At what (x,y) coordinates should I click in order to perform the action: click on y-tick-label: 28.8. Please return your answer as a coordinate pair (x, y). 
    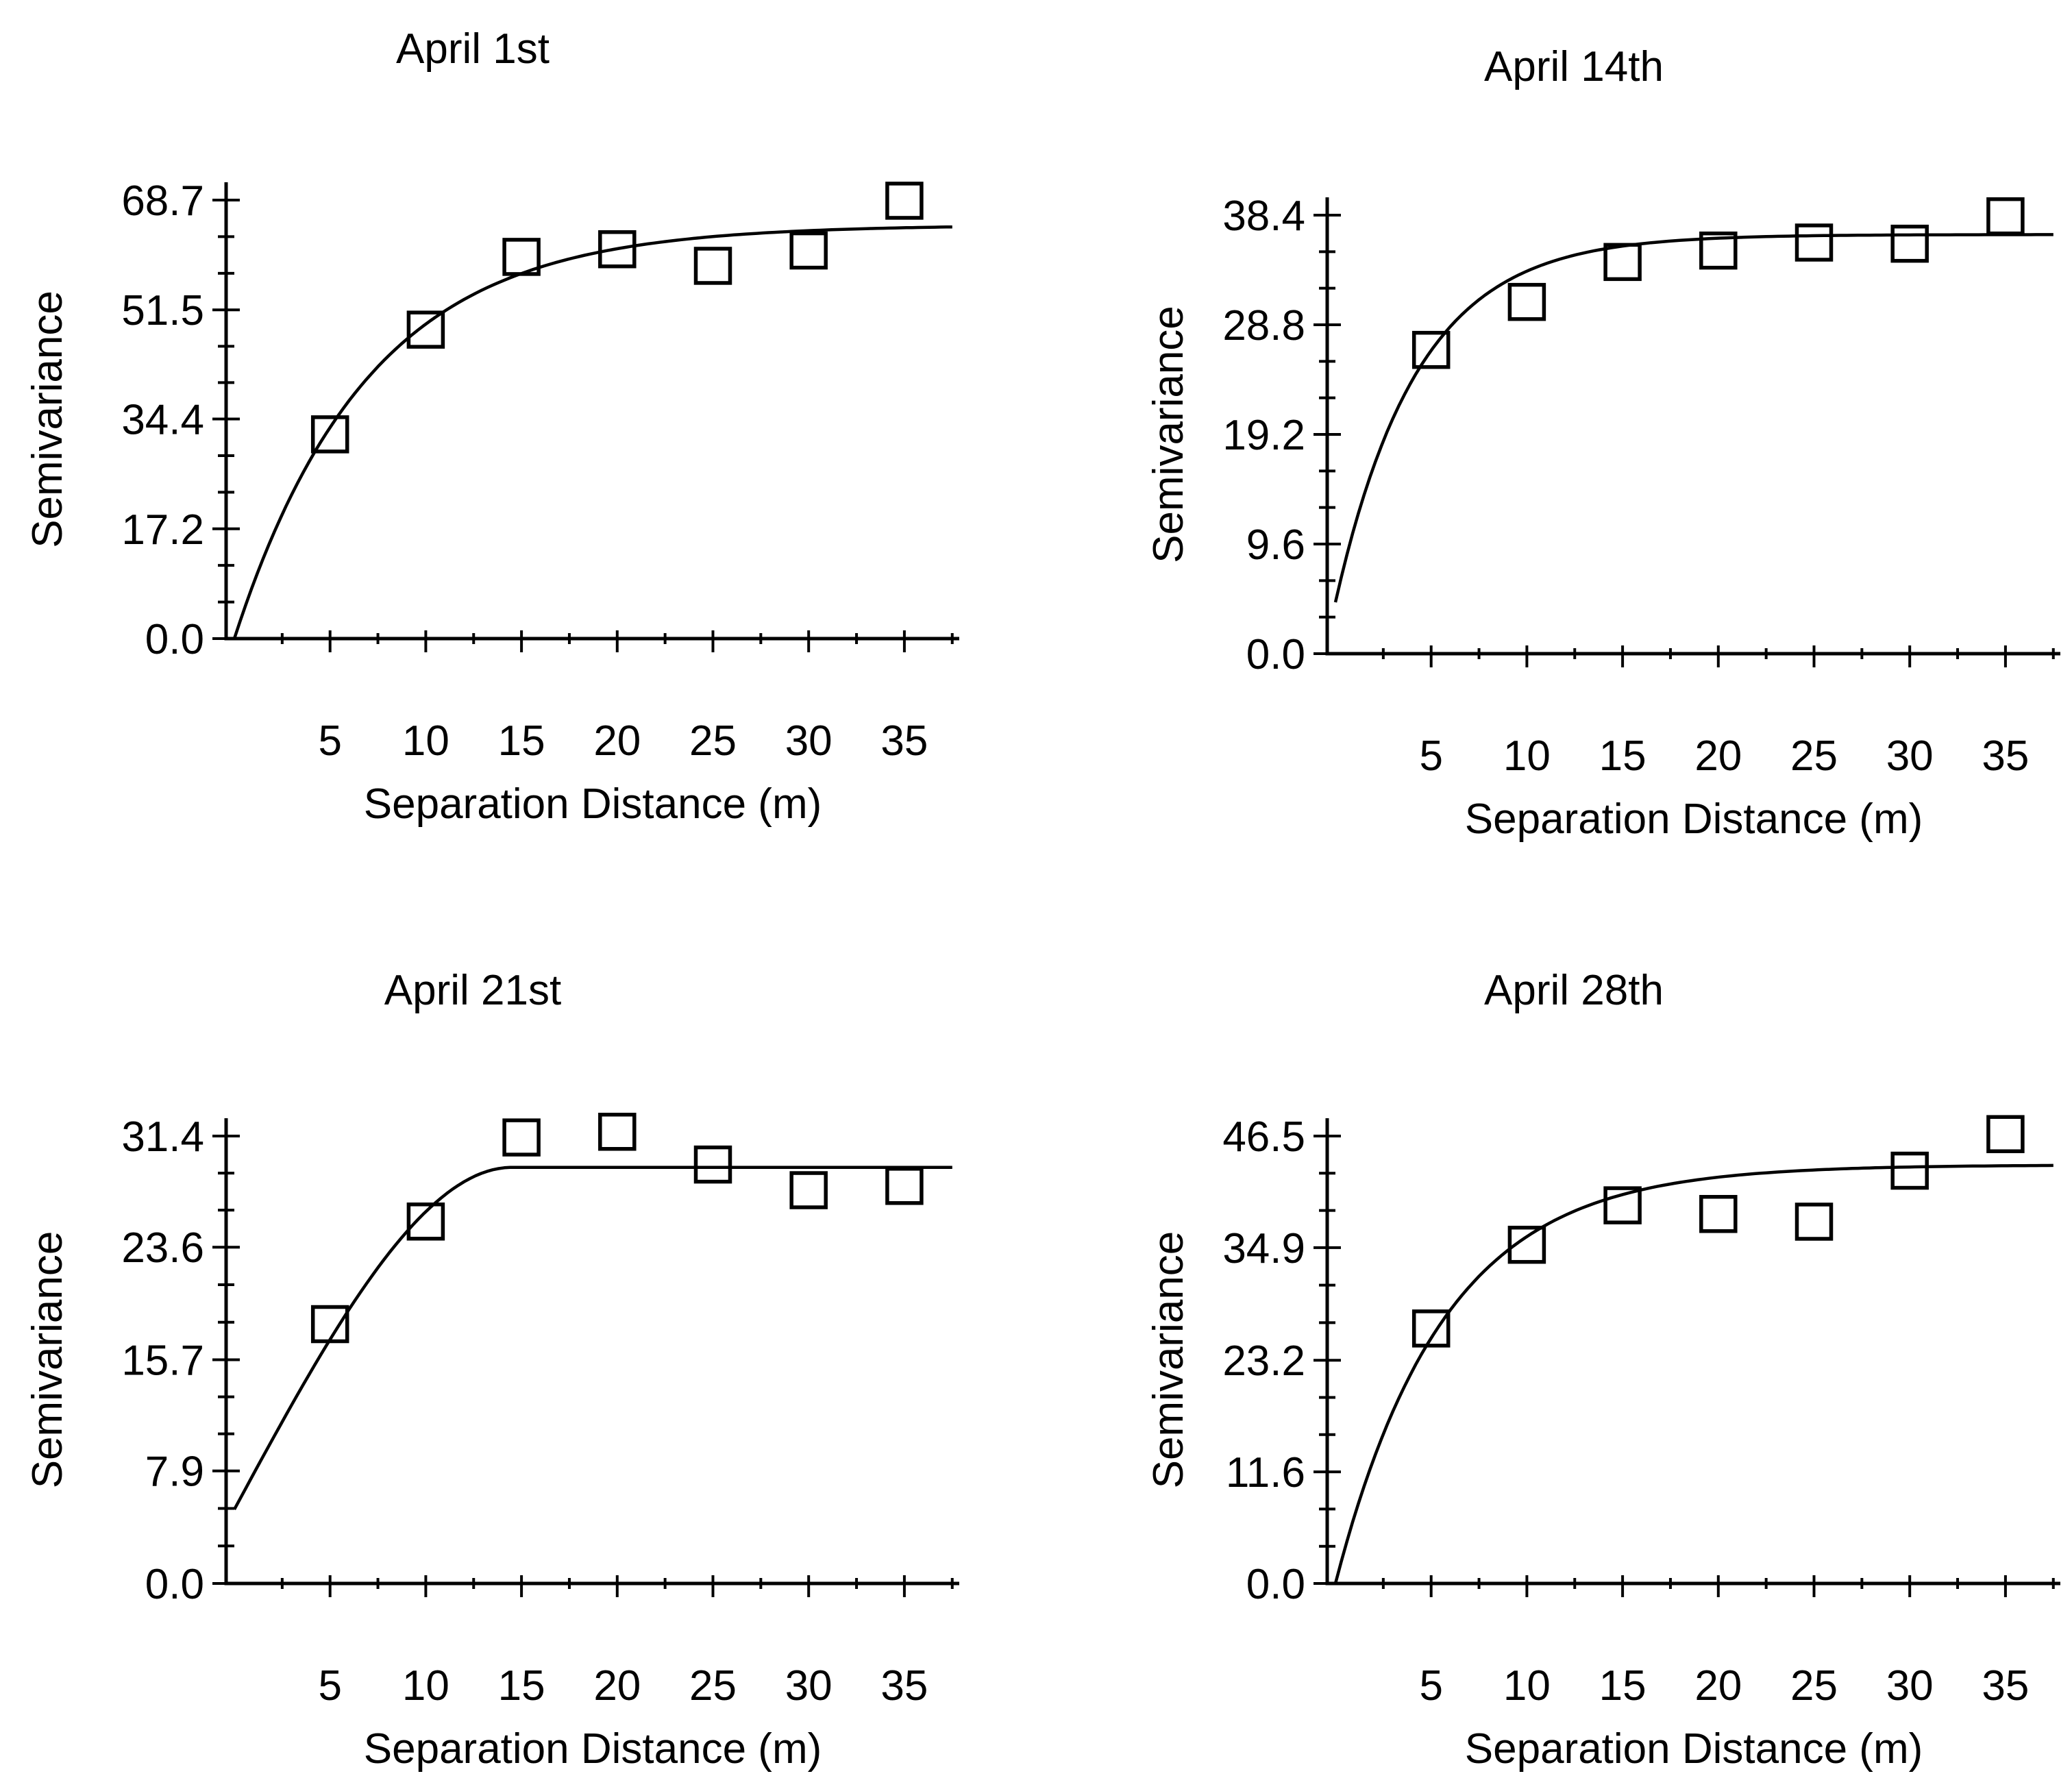
    Looking at the image, I should click on (1264, 325).